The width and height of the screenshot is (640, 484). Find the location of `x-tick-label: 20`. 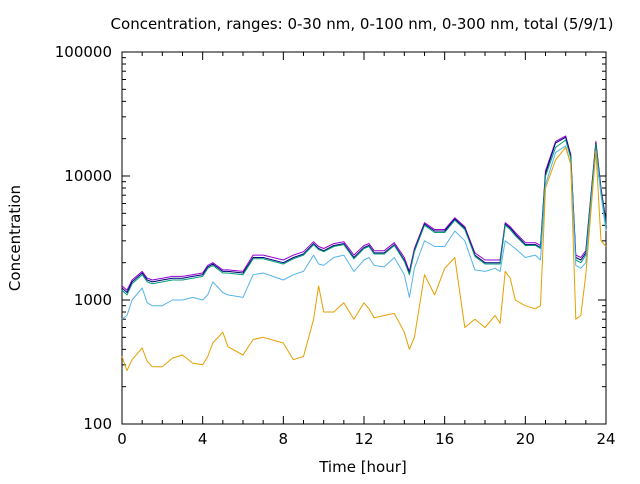

x-tick-label: 20 is located at coordinates (525, 439).